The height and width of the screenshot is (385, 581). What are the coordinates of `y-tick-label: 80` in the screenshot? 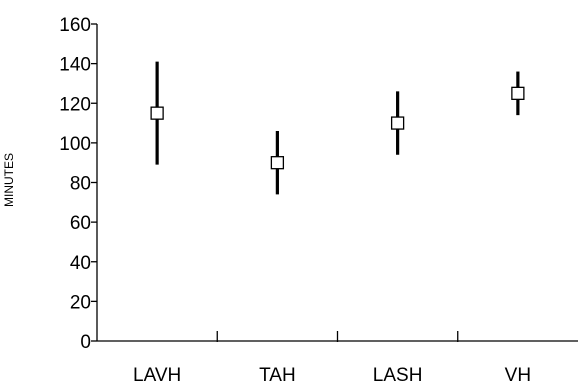 It's located at (80, 184).